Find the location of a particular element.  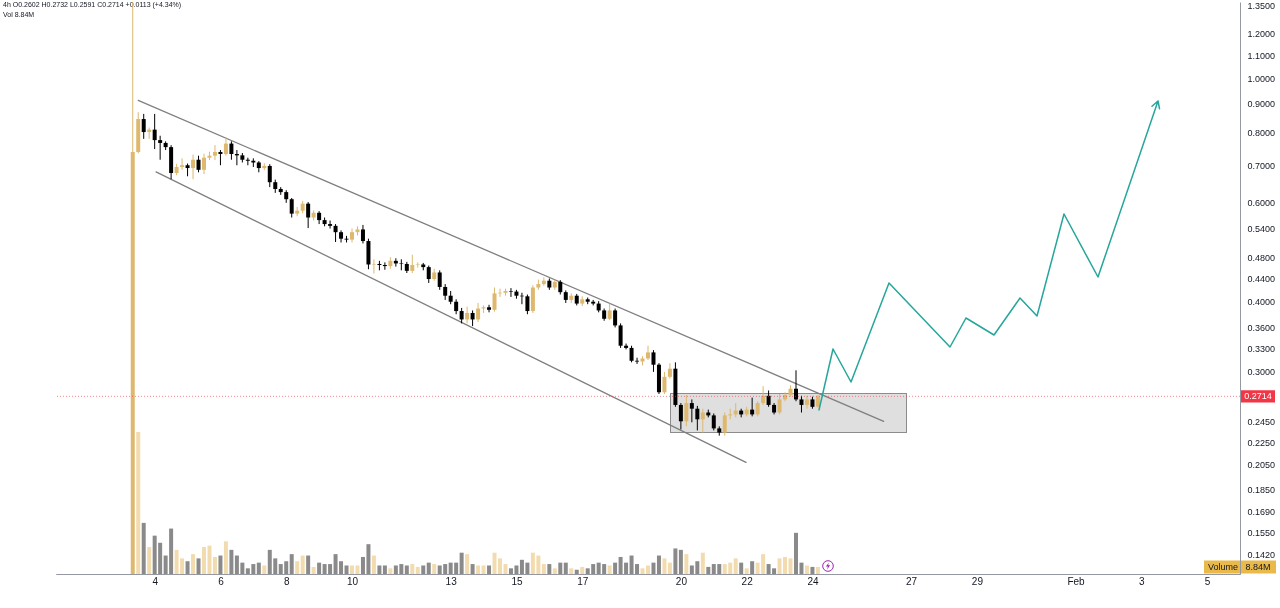

y-tick-label: 0.3600 is located at coordinates (1261, 327).